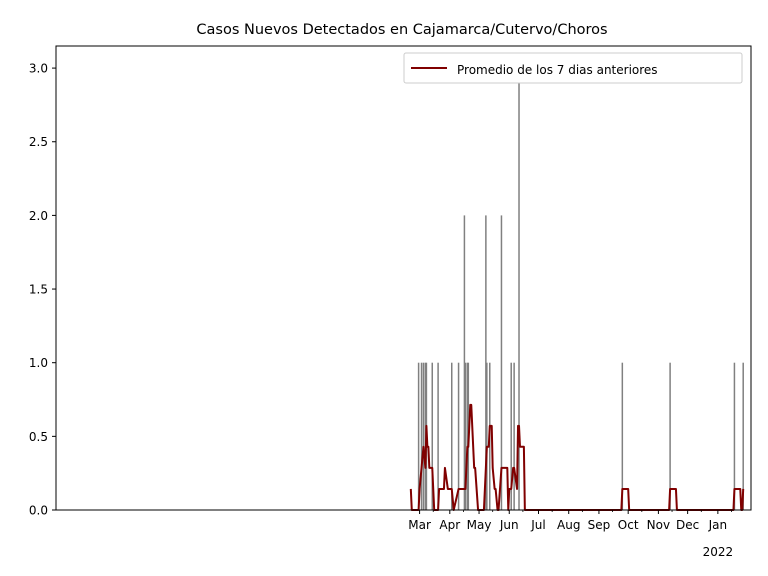 The height and width of the screenshot is (576, 768). I want to click on y-tick-label: 3.0, so click(38, 69).